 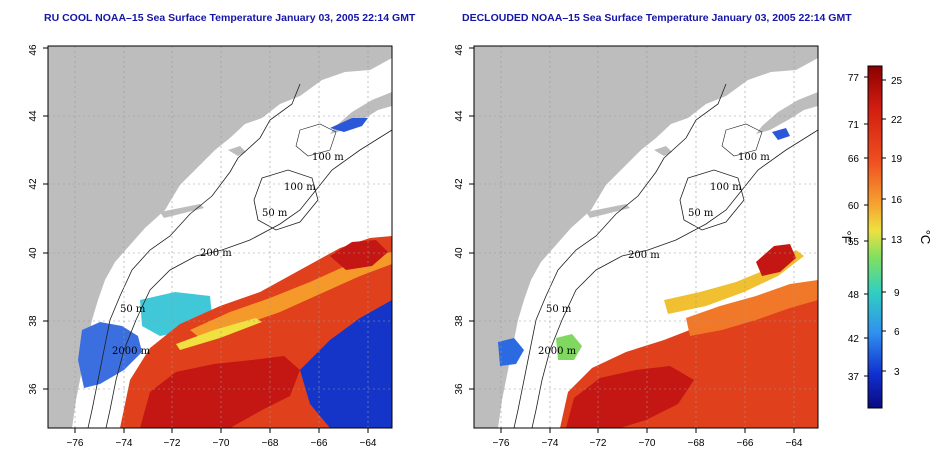 What do you see at coordinates (897, 81) in the screenshot?
I see `colorbar-c-25: 25` at bounding box center [897, 81].